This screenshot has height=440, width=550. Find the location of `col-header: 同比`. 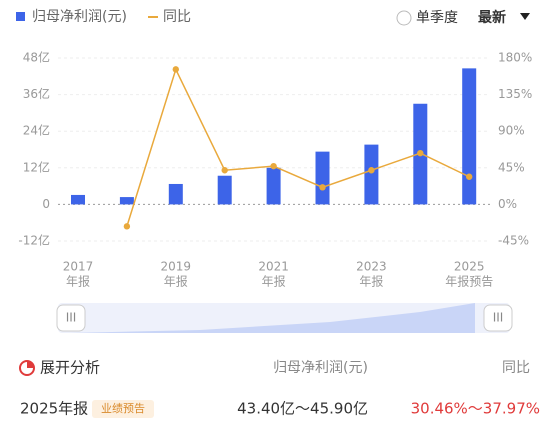

col-header: 同比 is located at coordinates (516, 368).